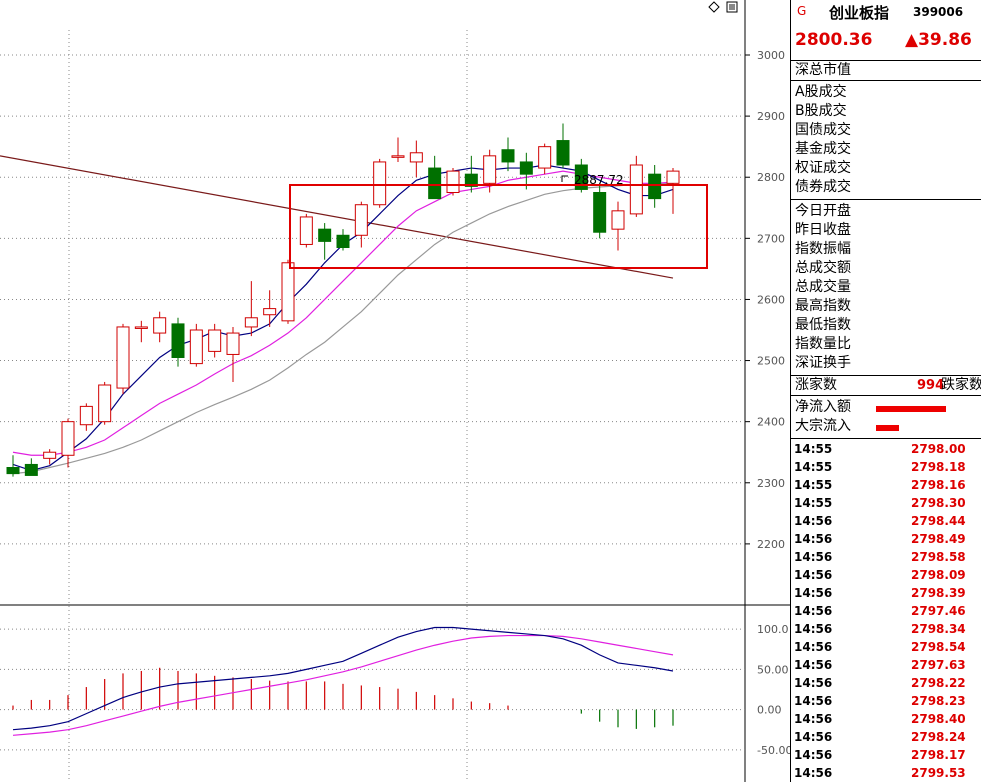 Image resolution: width=981 pixels, height=782 pixels. What do you see at coordinates (886, 71) in the screenshot?
I see `market-cap-section: 深总市值` at bounding box center [886, 71].